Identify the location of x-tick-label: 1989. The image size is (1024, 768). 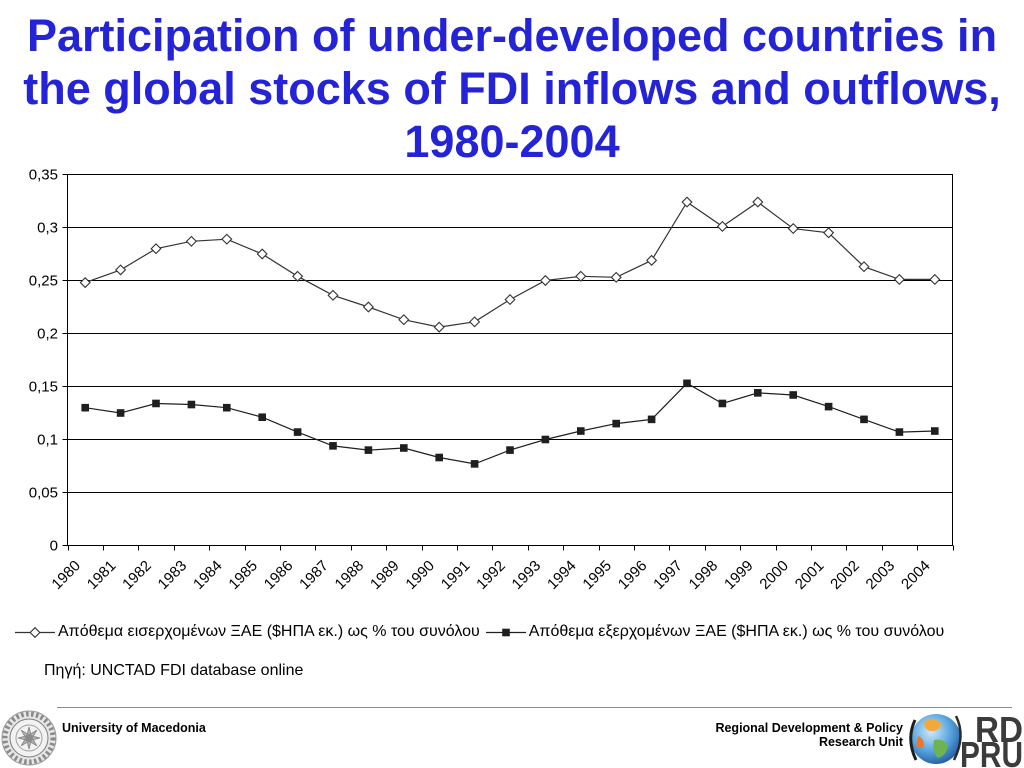
(385, 575).